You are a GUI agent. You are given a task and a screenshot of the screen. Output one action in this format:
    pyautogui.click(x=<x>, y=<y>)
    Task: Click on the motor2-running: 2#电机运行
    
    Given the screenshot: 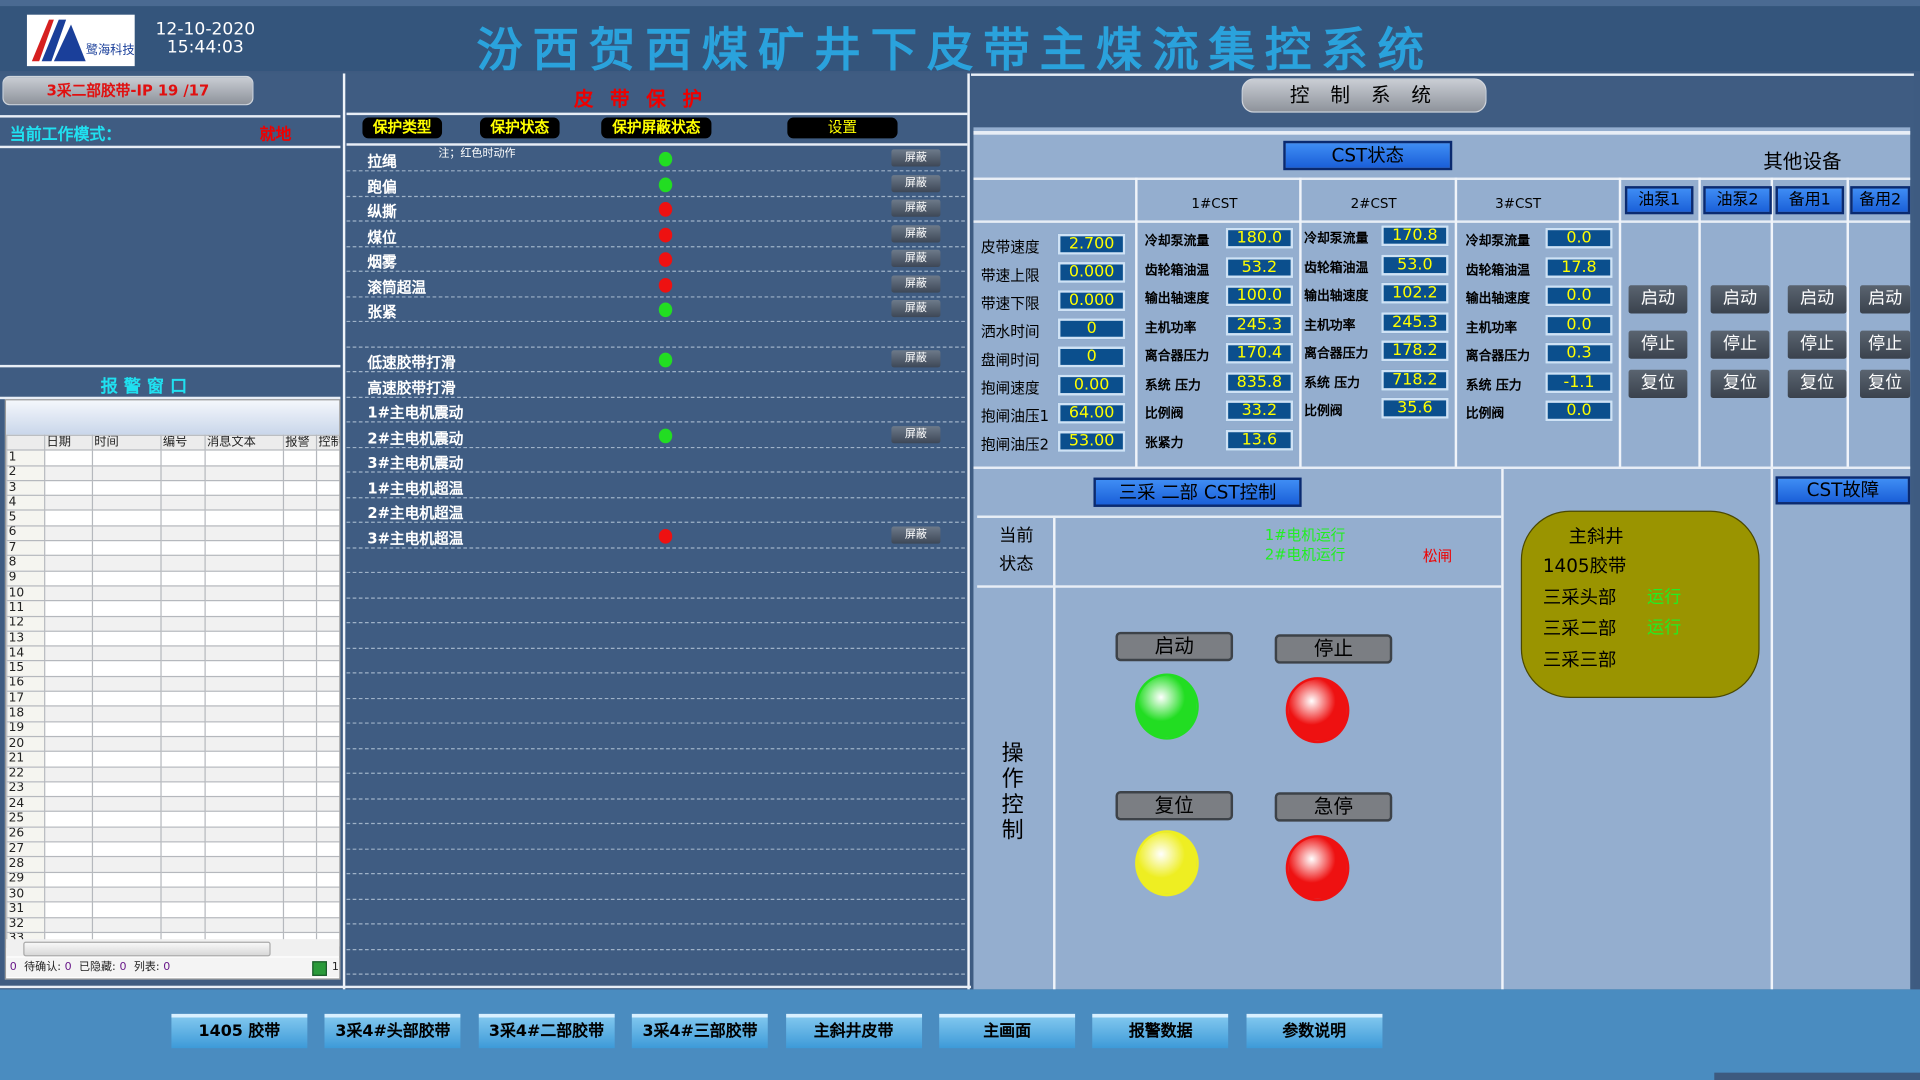 What is the action you would take?
    pyautogui.click(x=1305, y=555)
    